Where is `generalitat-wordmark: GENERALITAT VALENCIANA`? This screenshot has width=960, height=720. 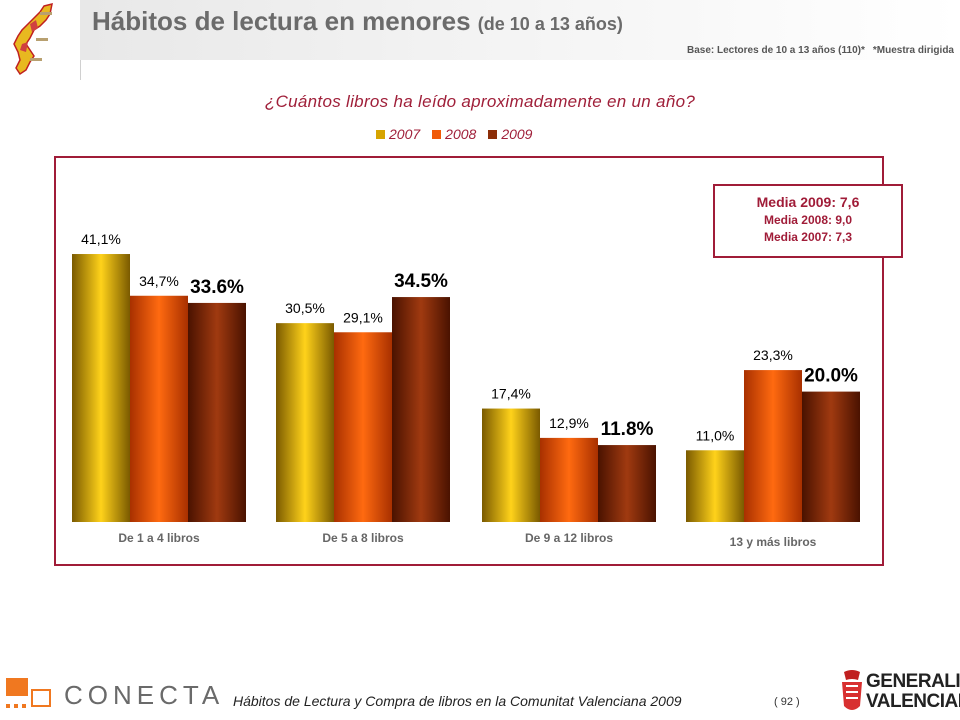 generalitat-wordmark: GENERALITAT VALENCIANA is located at coordinates (913, 692).